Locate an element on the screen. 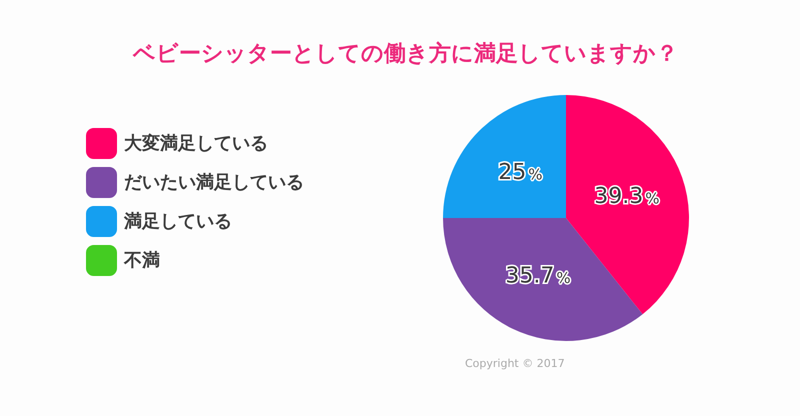 This screenshot has height=416, width=800. legend-label: だいたい満足している is located at coordinates (214, 182).